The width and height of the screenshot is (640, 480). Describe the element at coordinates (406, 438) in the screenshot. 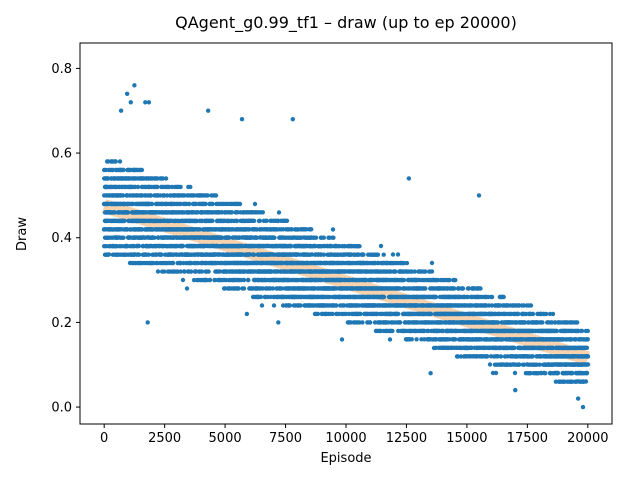

I see `x-tick-label: 12500` at that location.